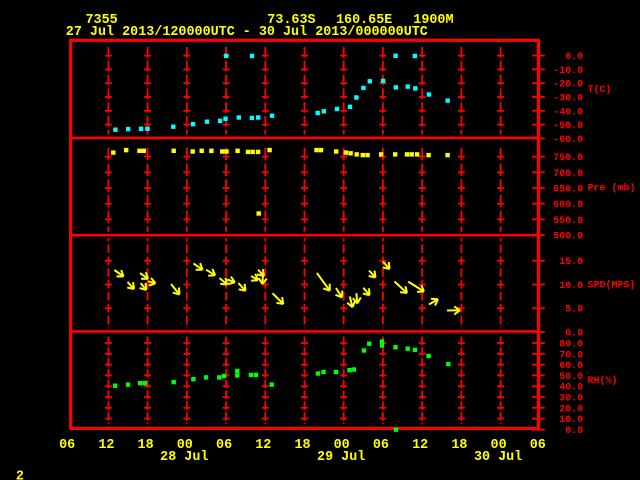 The image size is (640, 480). Describe the element at coordinates (571, 377) in the screenshot. I see `svg-text: 50.0` at that location.